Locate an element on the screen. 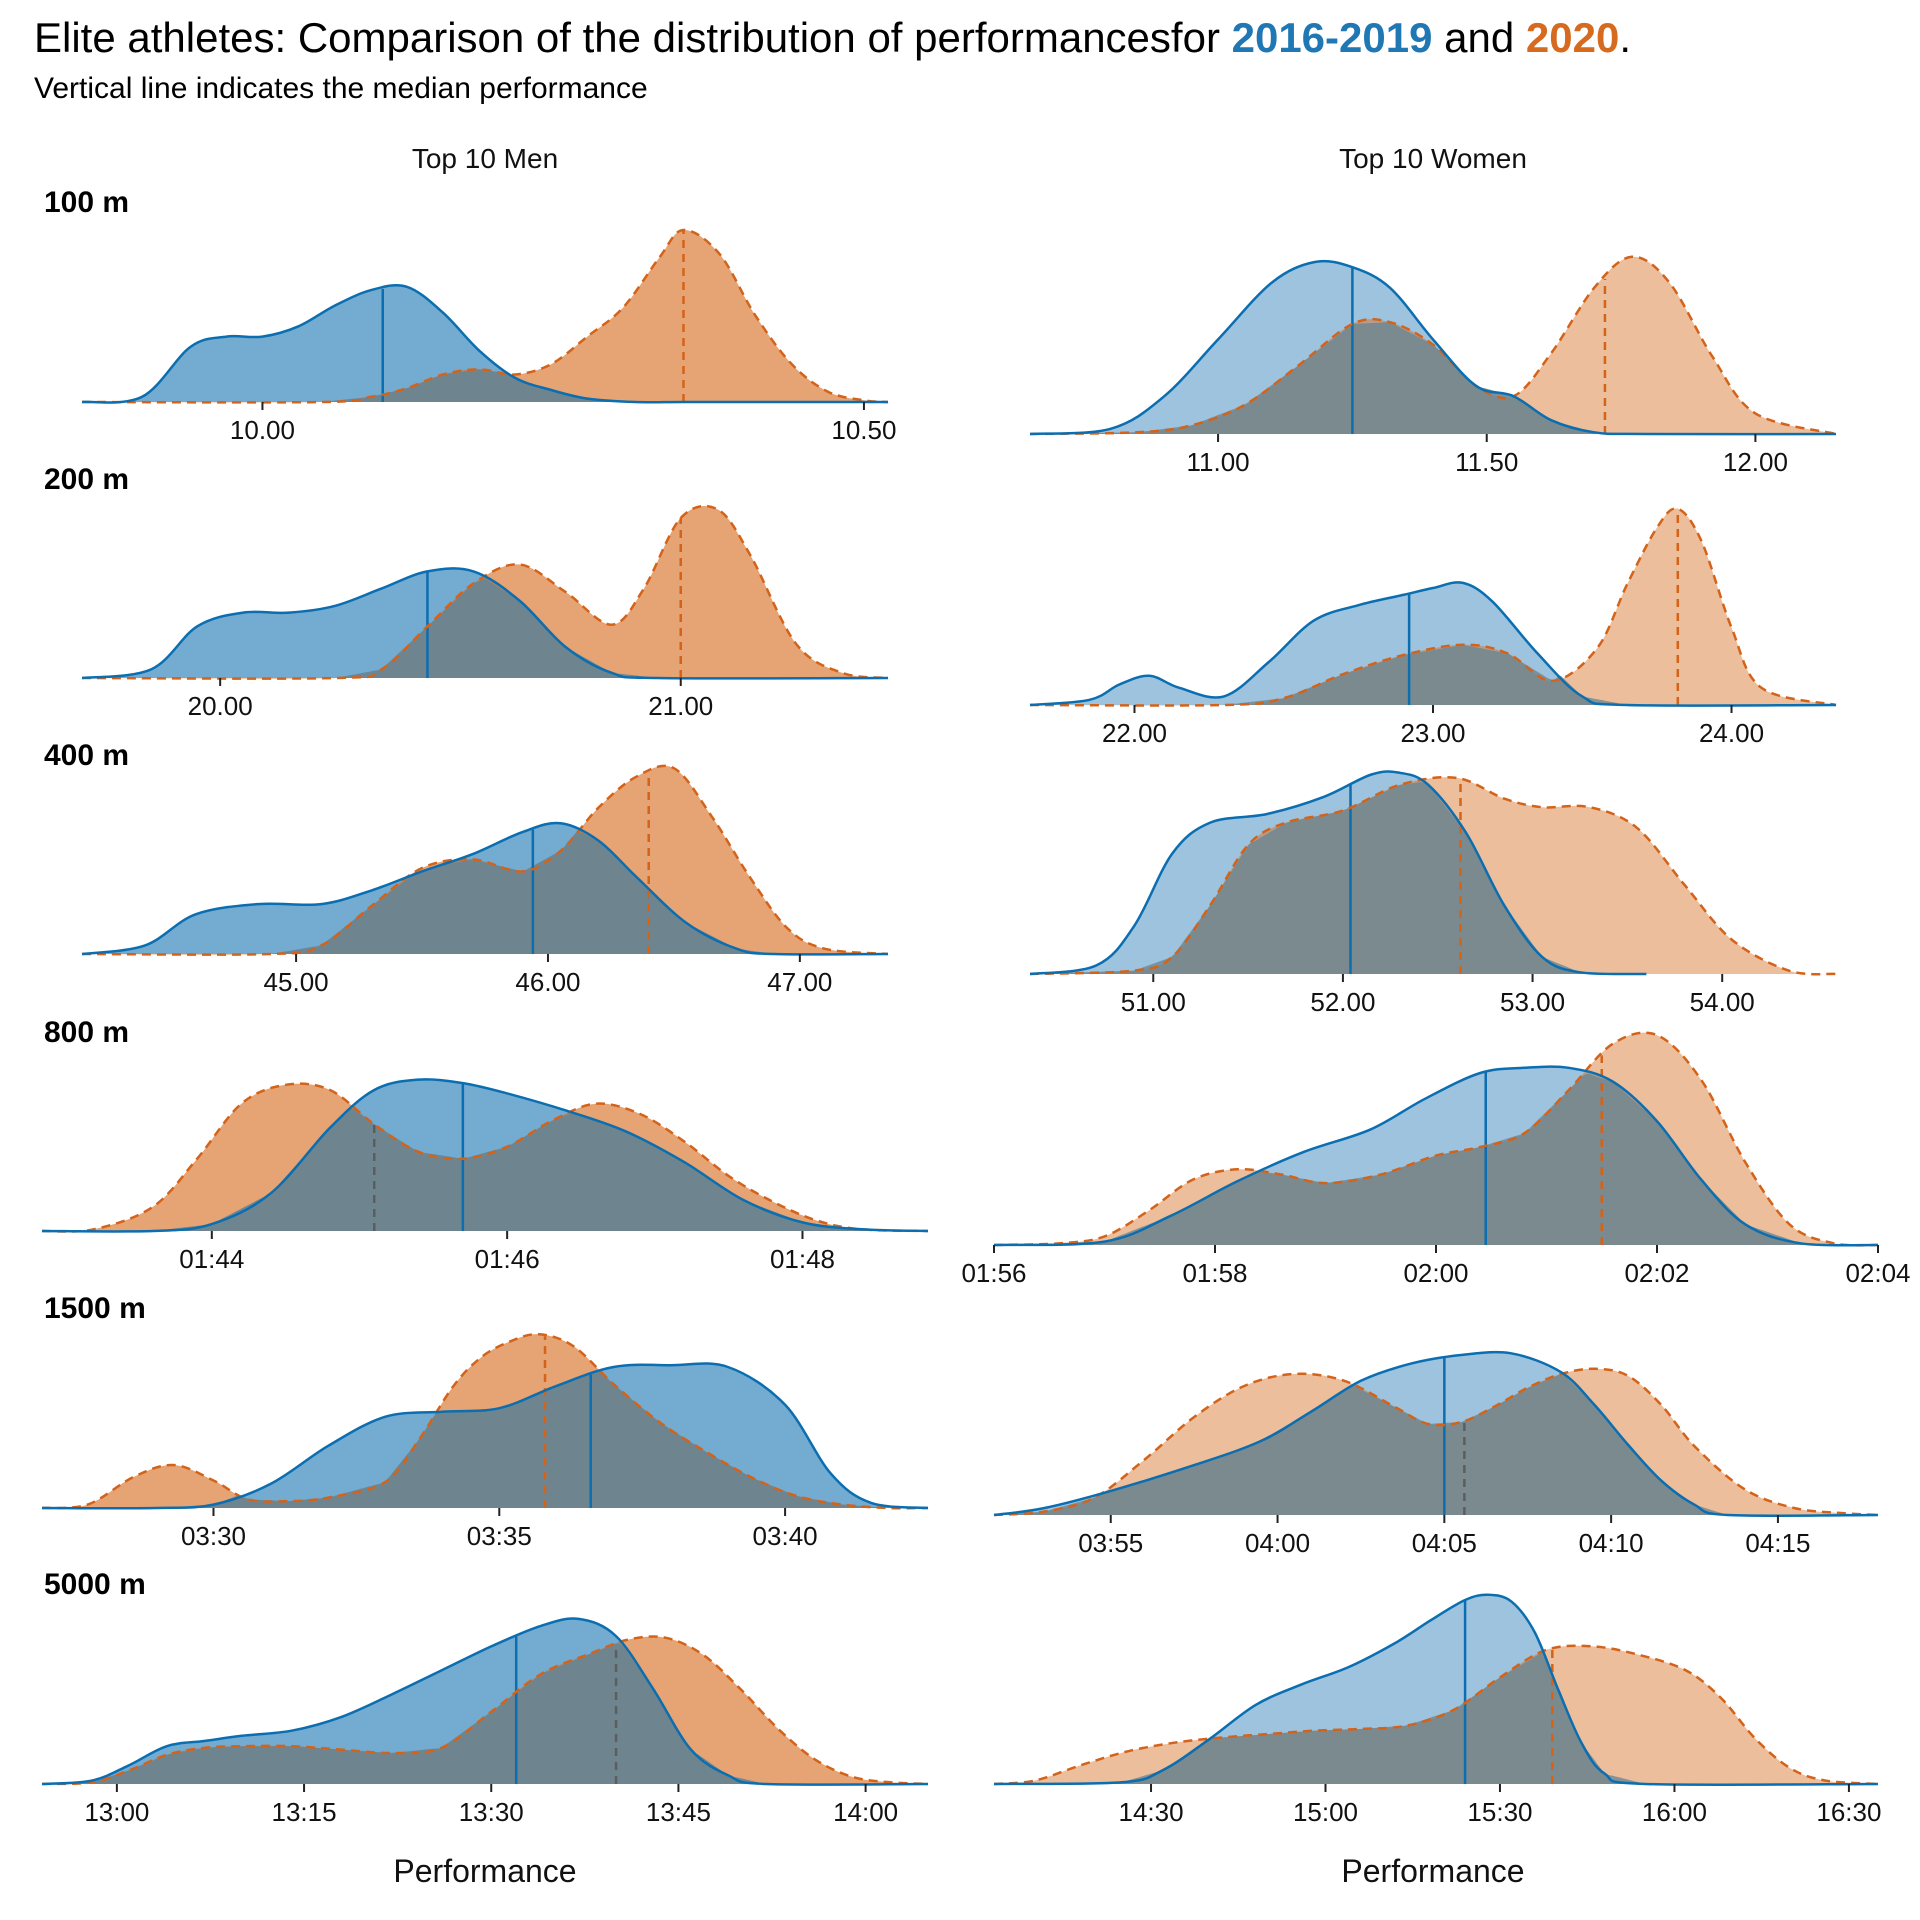  panel-top-10-women-800-m: 01:56 01:58 02:00 02:02 02:04 is located at coordinates (1436, 1159).